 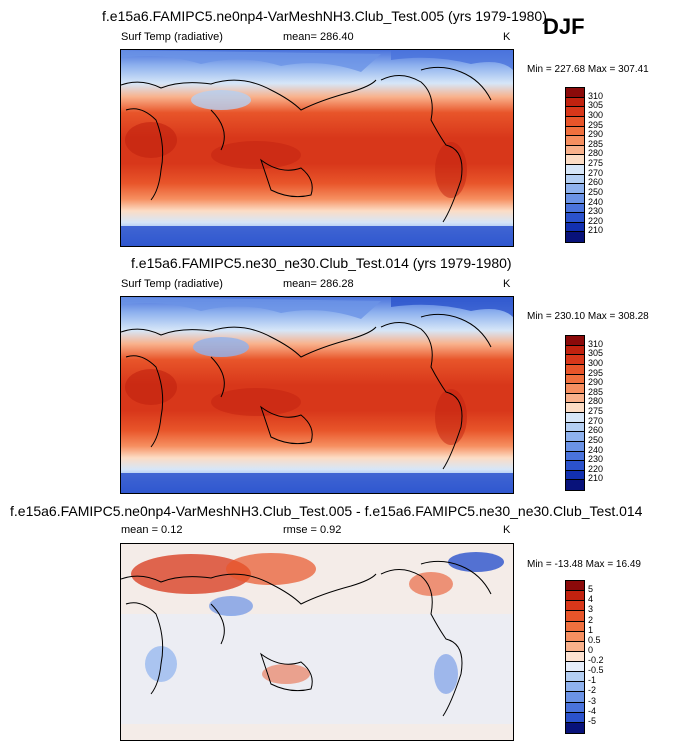 I want to click on colorbar-tick-label: 3, so click(x=591, y=609).